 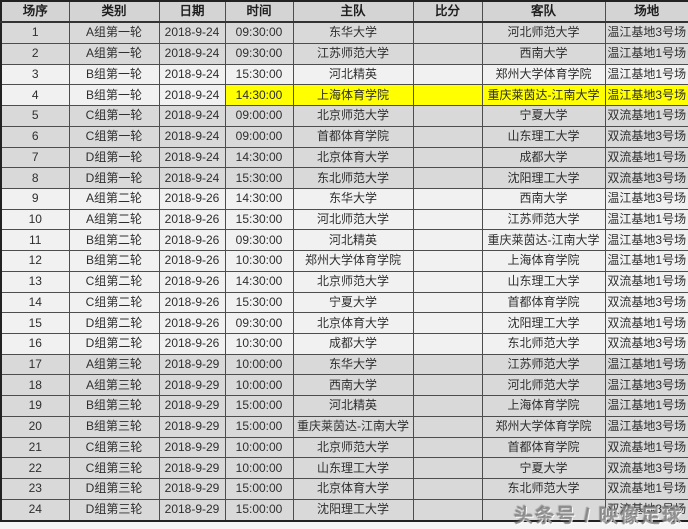 What do you see at coordinates (35, 489) in the screenshot?
I see `cell-match-no: 23` at bounding box center [35, 489].